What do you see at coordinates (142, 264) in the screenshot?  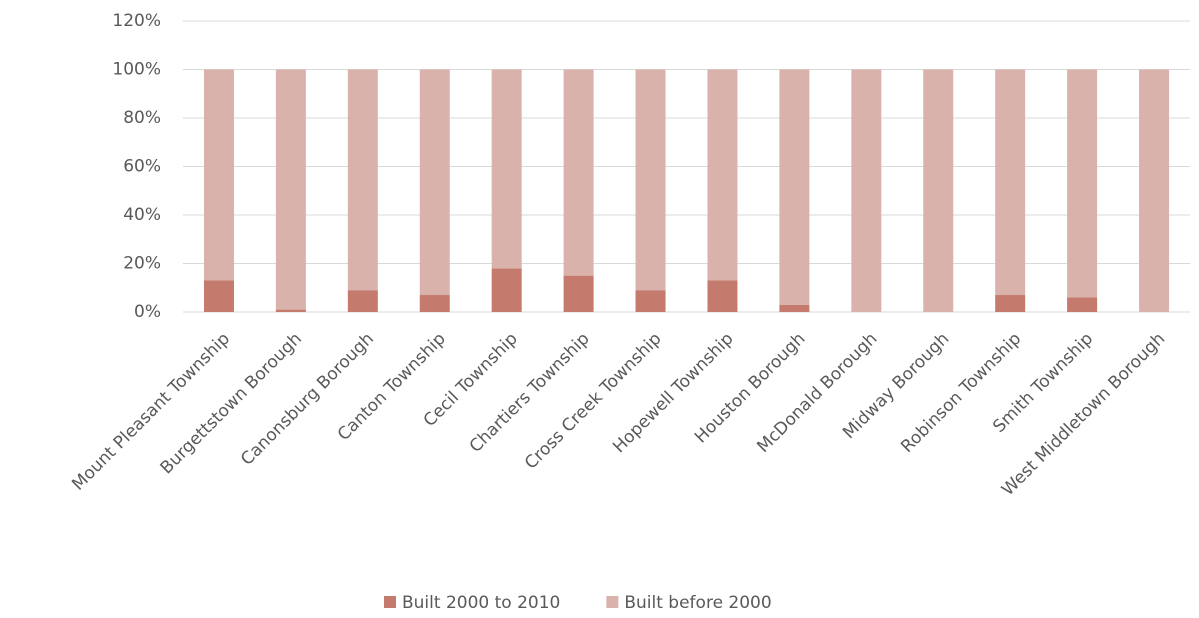 I see `y-tick-label: 20%` at bounding box center [142, 264].